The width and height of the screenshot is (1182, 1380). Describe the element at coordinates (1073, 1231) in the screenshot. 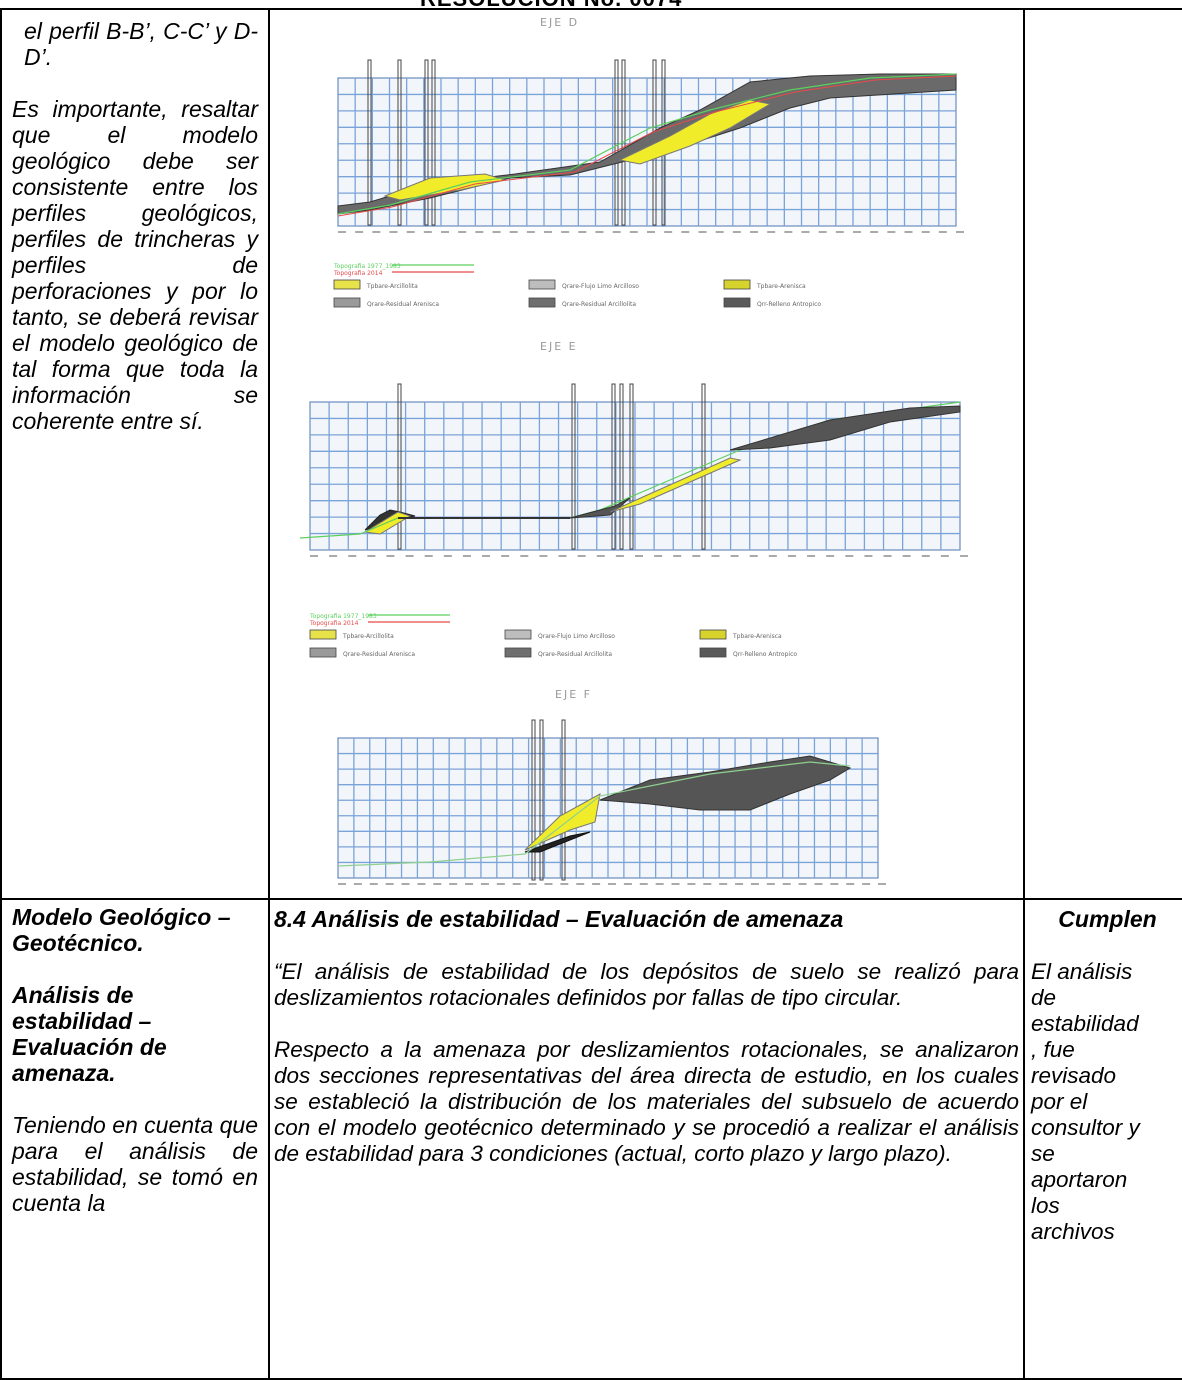

I see `response-line: archivos` at that location.